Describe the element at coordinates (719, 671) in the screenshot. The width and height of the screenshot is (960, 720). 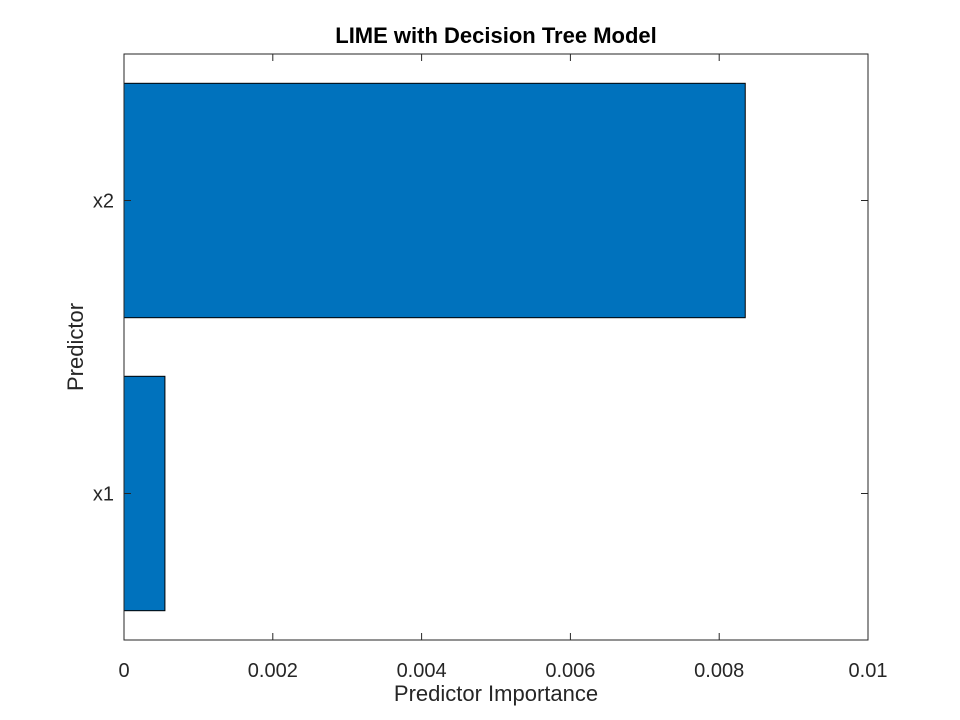
I see `x-tick-label: 0.008` at that location.